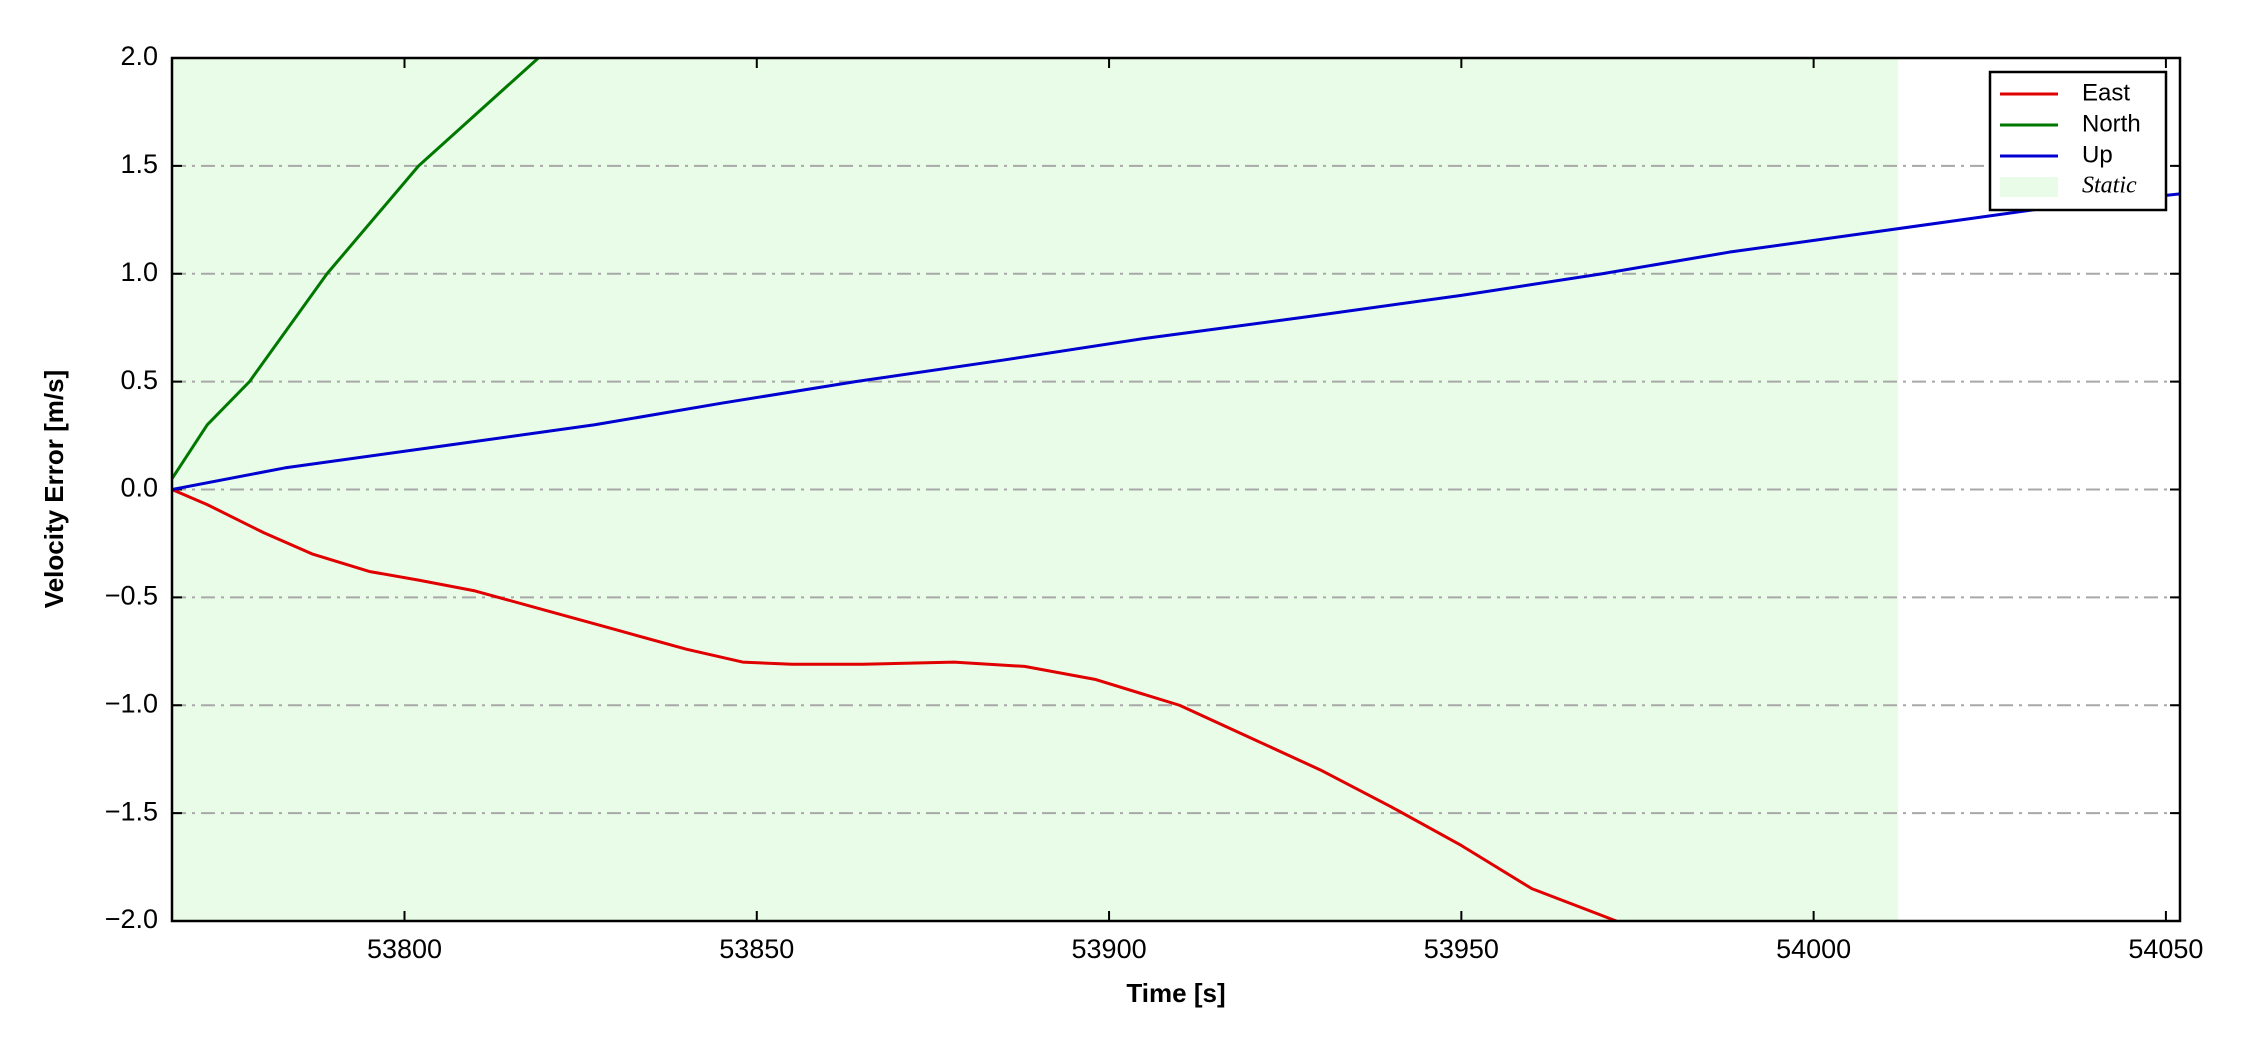  I want to click on y-tick-label: 2.0, so click(139, 56).